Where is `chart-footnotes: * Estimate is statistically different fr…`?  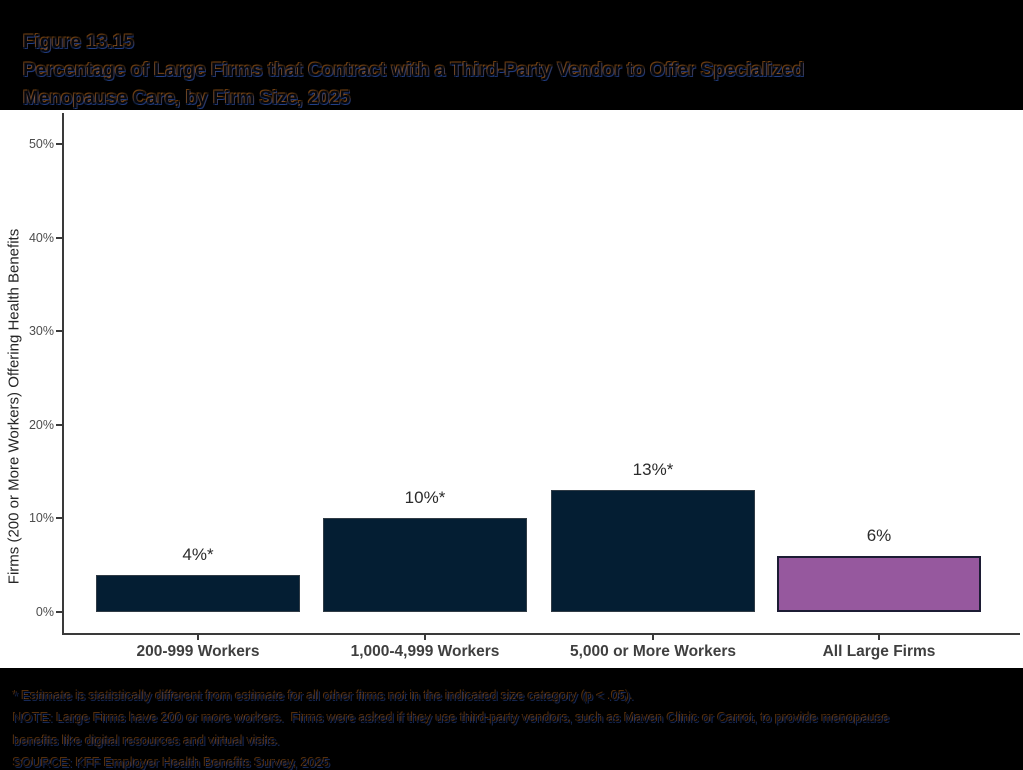
chart-footnotes: * Estimate is statistically different fr… is located at coordinates (511, 719).